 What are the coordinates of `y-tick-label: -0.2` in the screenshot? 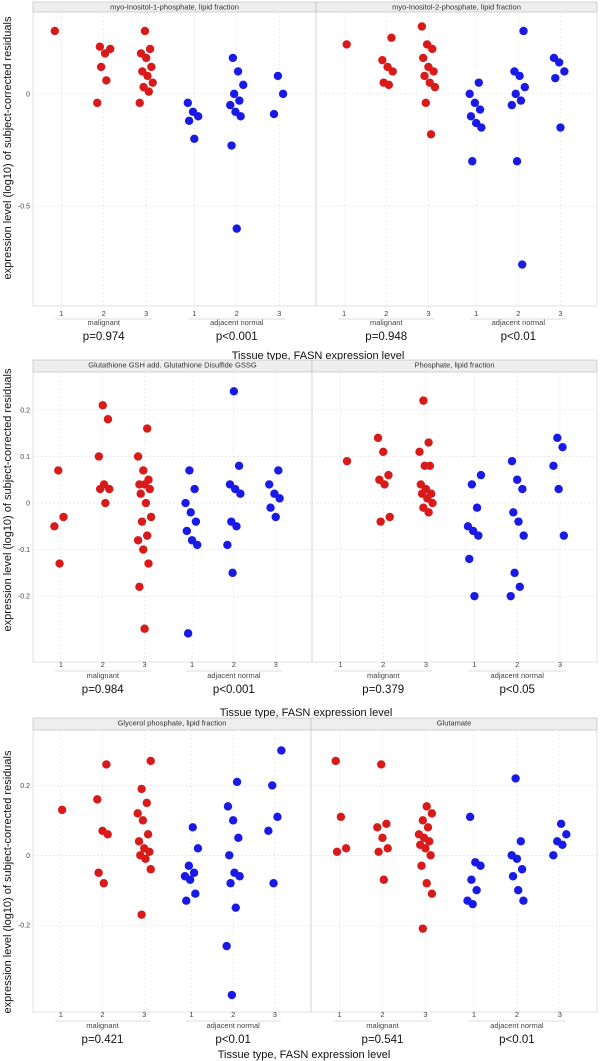 It's located at (24, 597).